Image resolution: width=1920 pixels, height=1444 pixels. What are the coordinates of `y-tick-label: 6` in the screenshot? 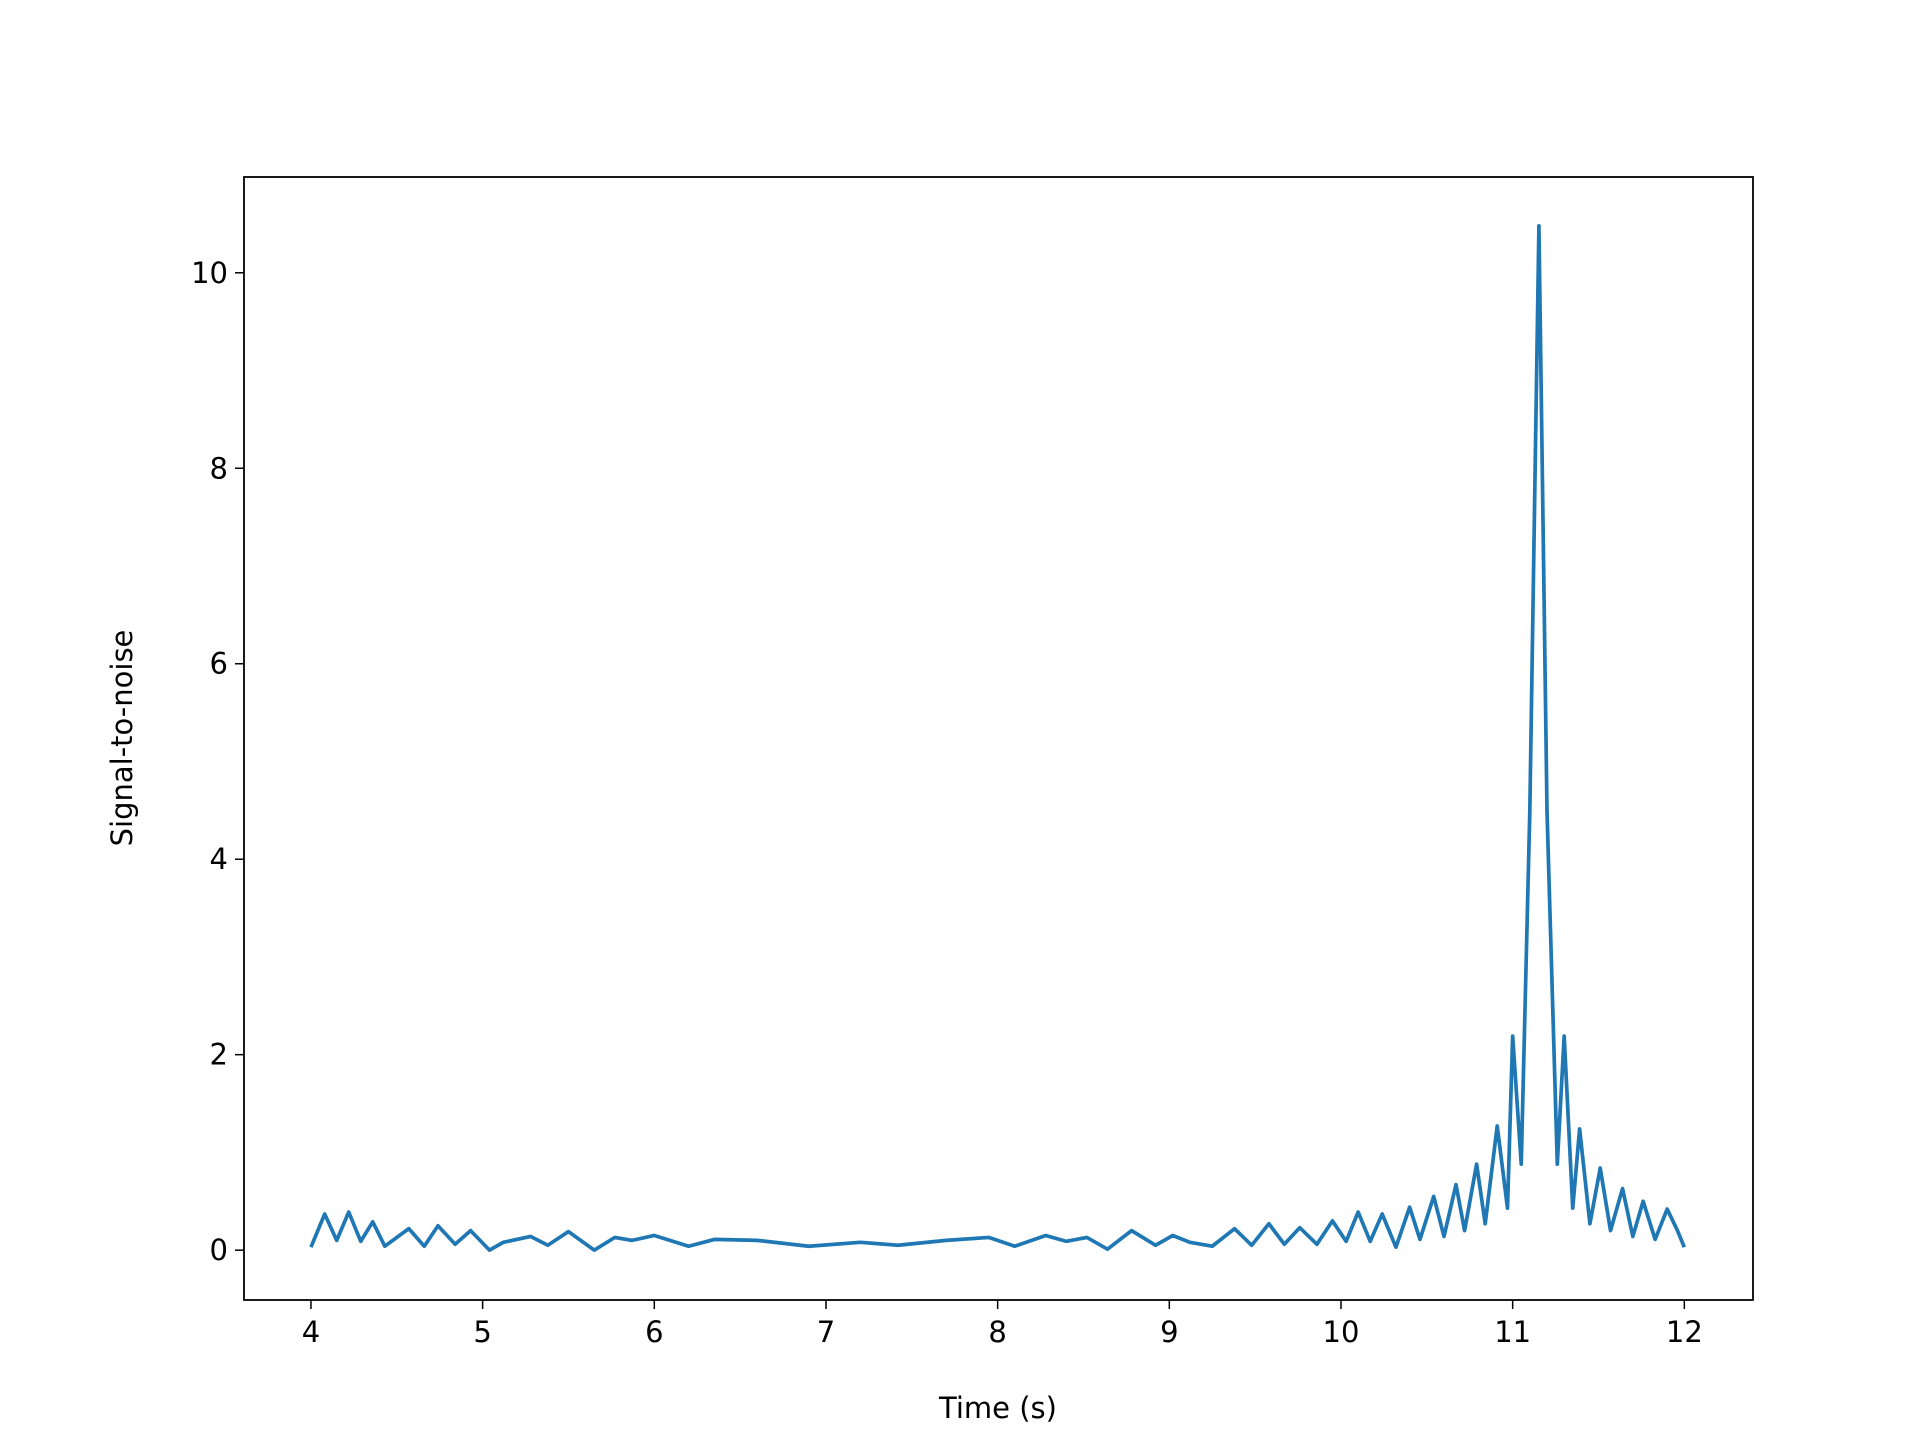 It's located at (219, 664).